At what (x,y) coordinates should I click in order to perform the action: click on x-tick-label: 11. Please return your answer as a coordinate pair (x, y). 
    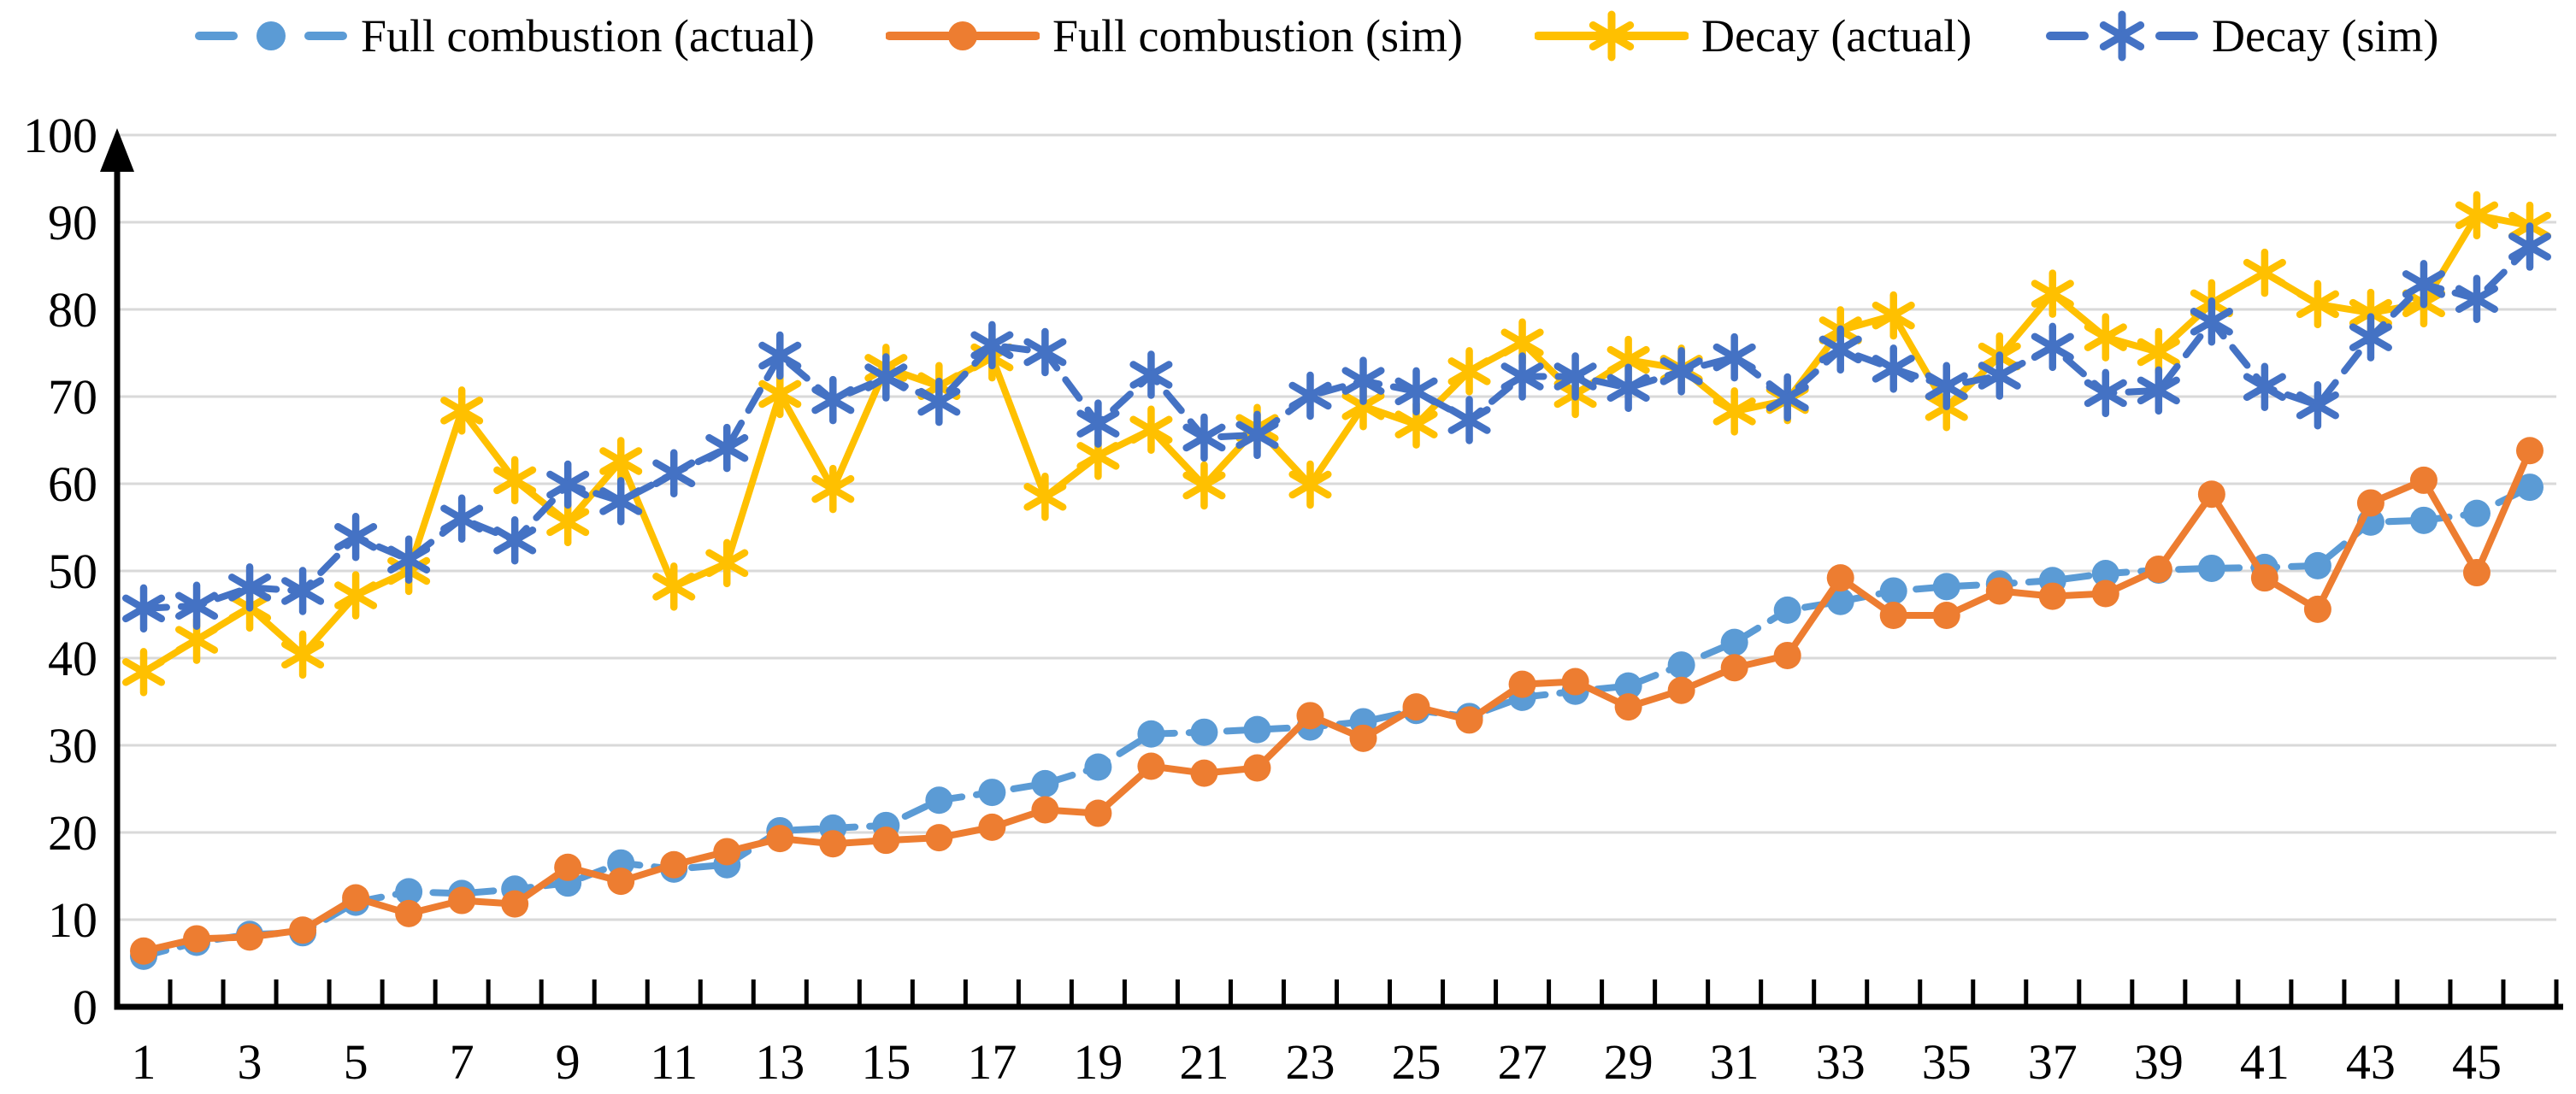
    Looking at the image, I should click on (674, 1062).